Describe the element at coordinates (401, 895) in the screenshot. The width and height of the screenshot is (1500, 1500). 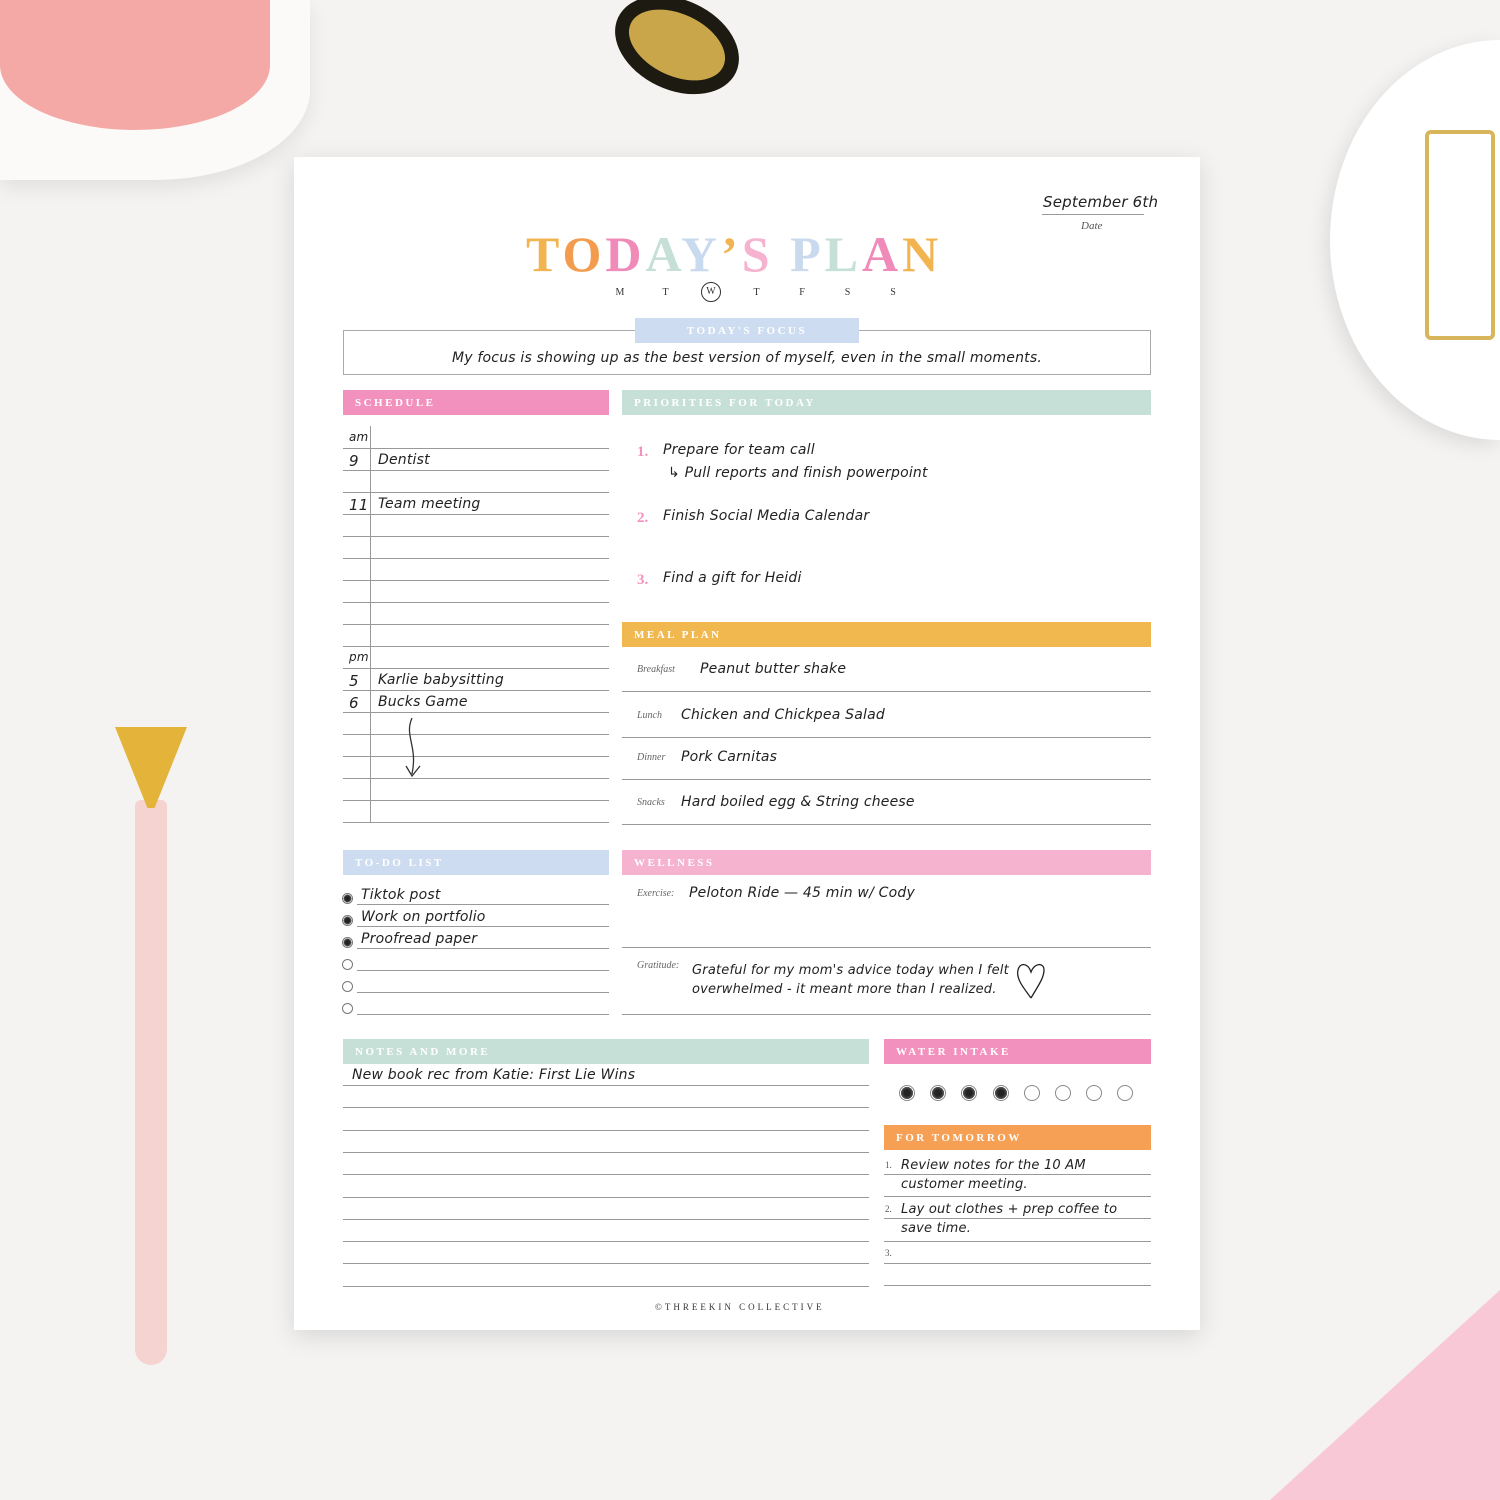
I see `todo-text: Tiktok post` at that location.